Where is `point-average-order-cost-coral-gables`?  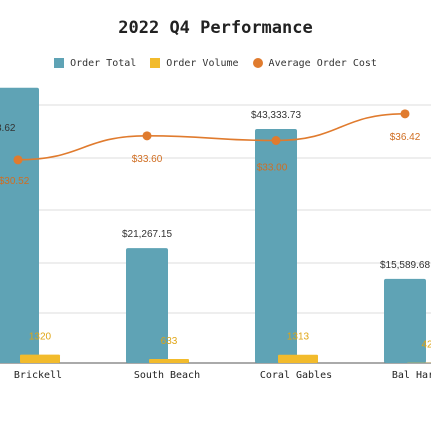 point-average-order-cost-coral-gables is located at coordinates (276, 140).